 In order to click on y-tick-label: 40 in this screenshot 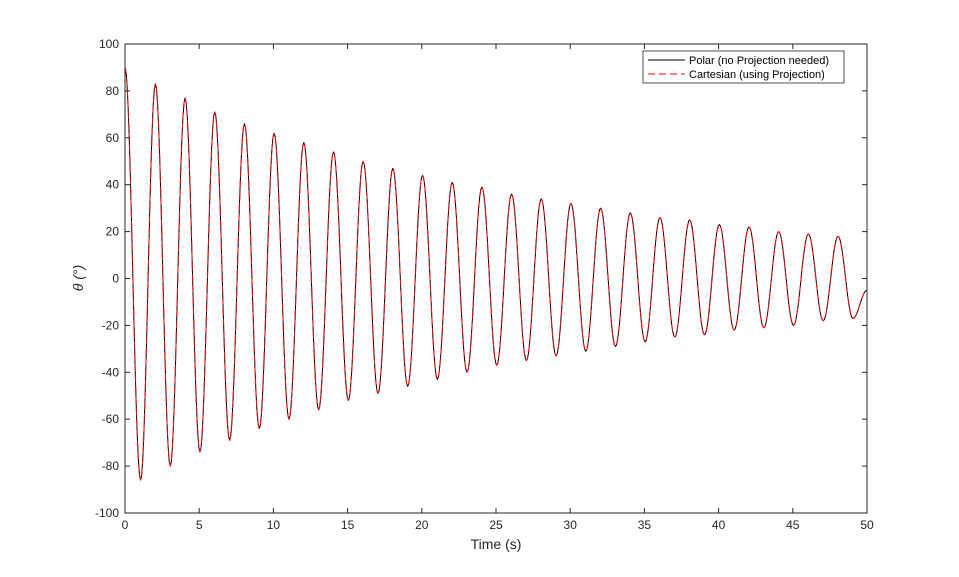, I will do `click(113, 185)`.